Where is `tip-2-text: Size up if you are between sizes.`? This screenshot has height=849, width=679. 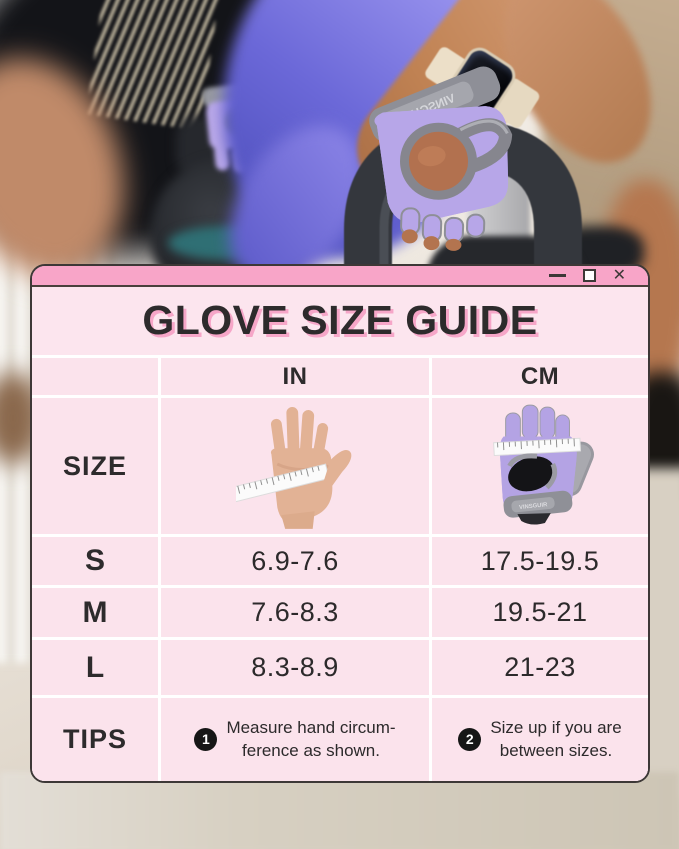 tip-2-text: Size up if you are between sizes. is located at coordinates (556, 739).